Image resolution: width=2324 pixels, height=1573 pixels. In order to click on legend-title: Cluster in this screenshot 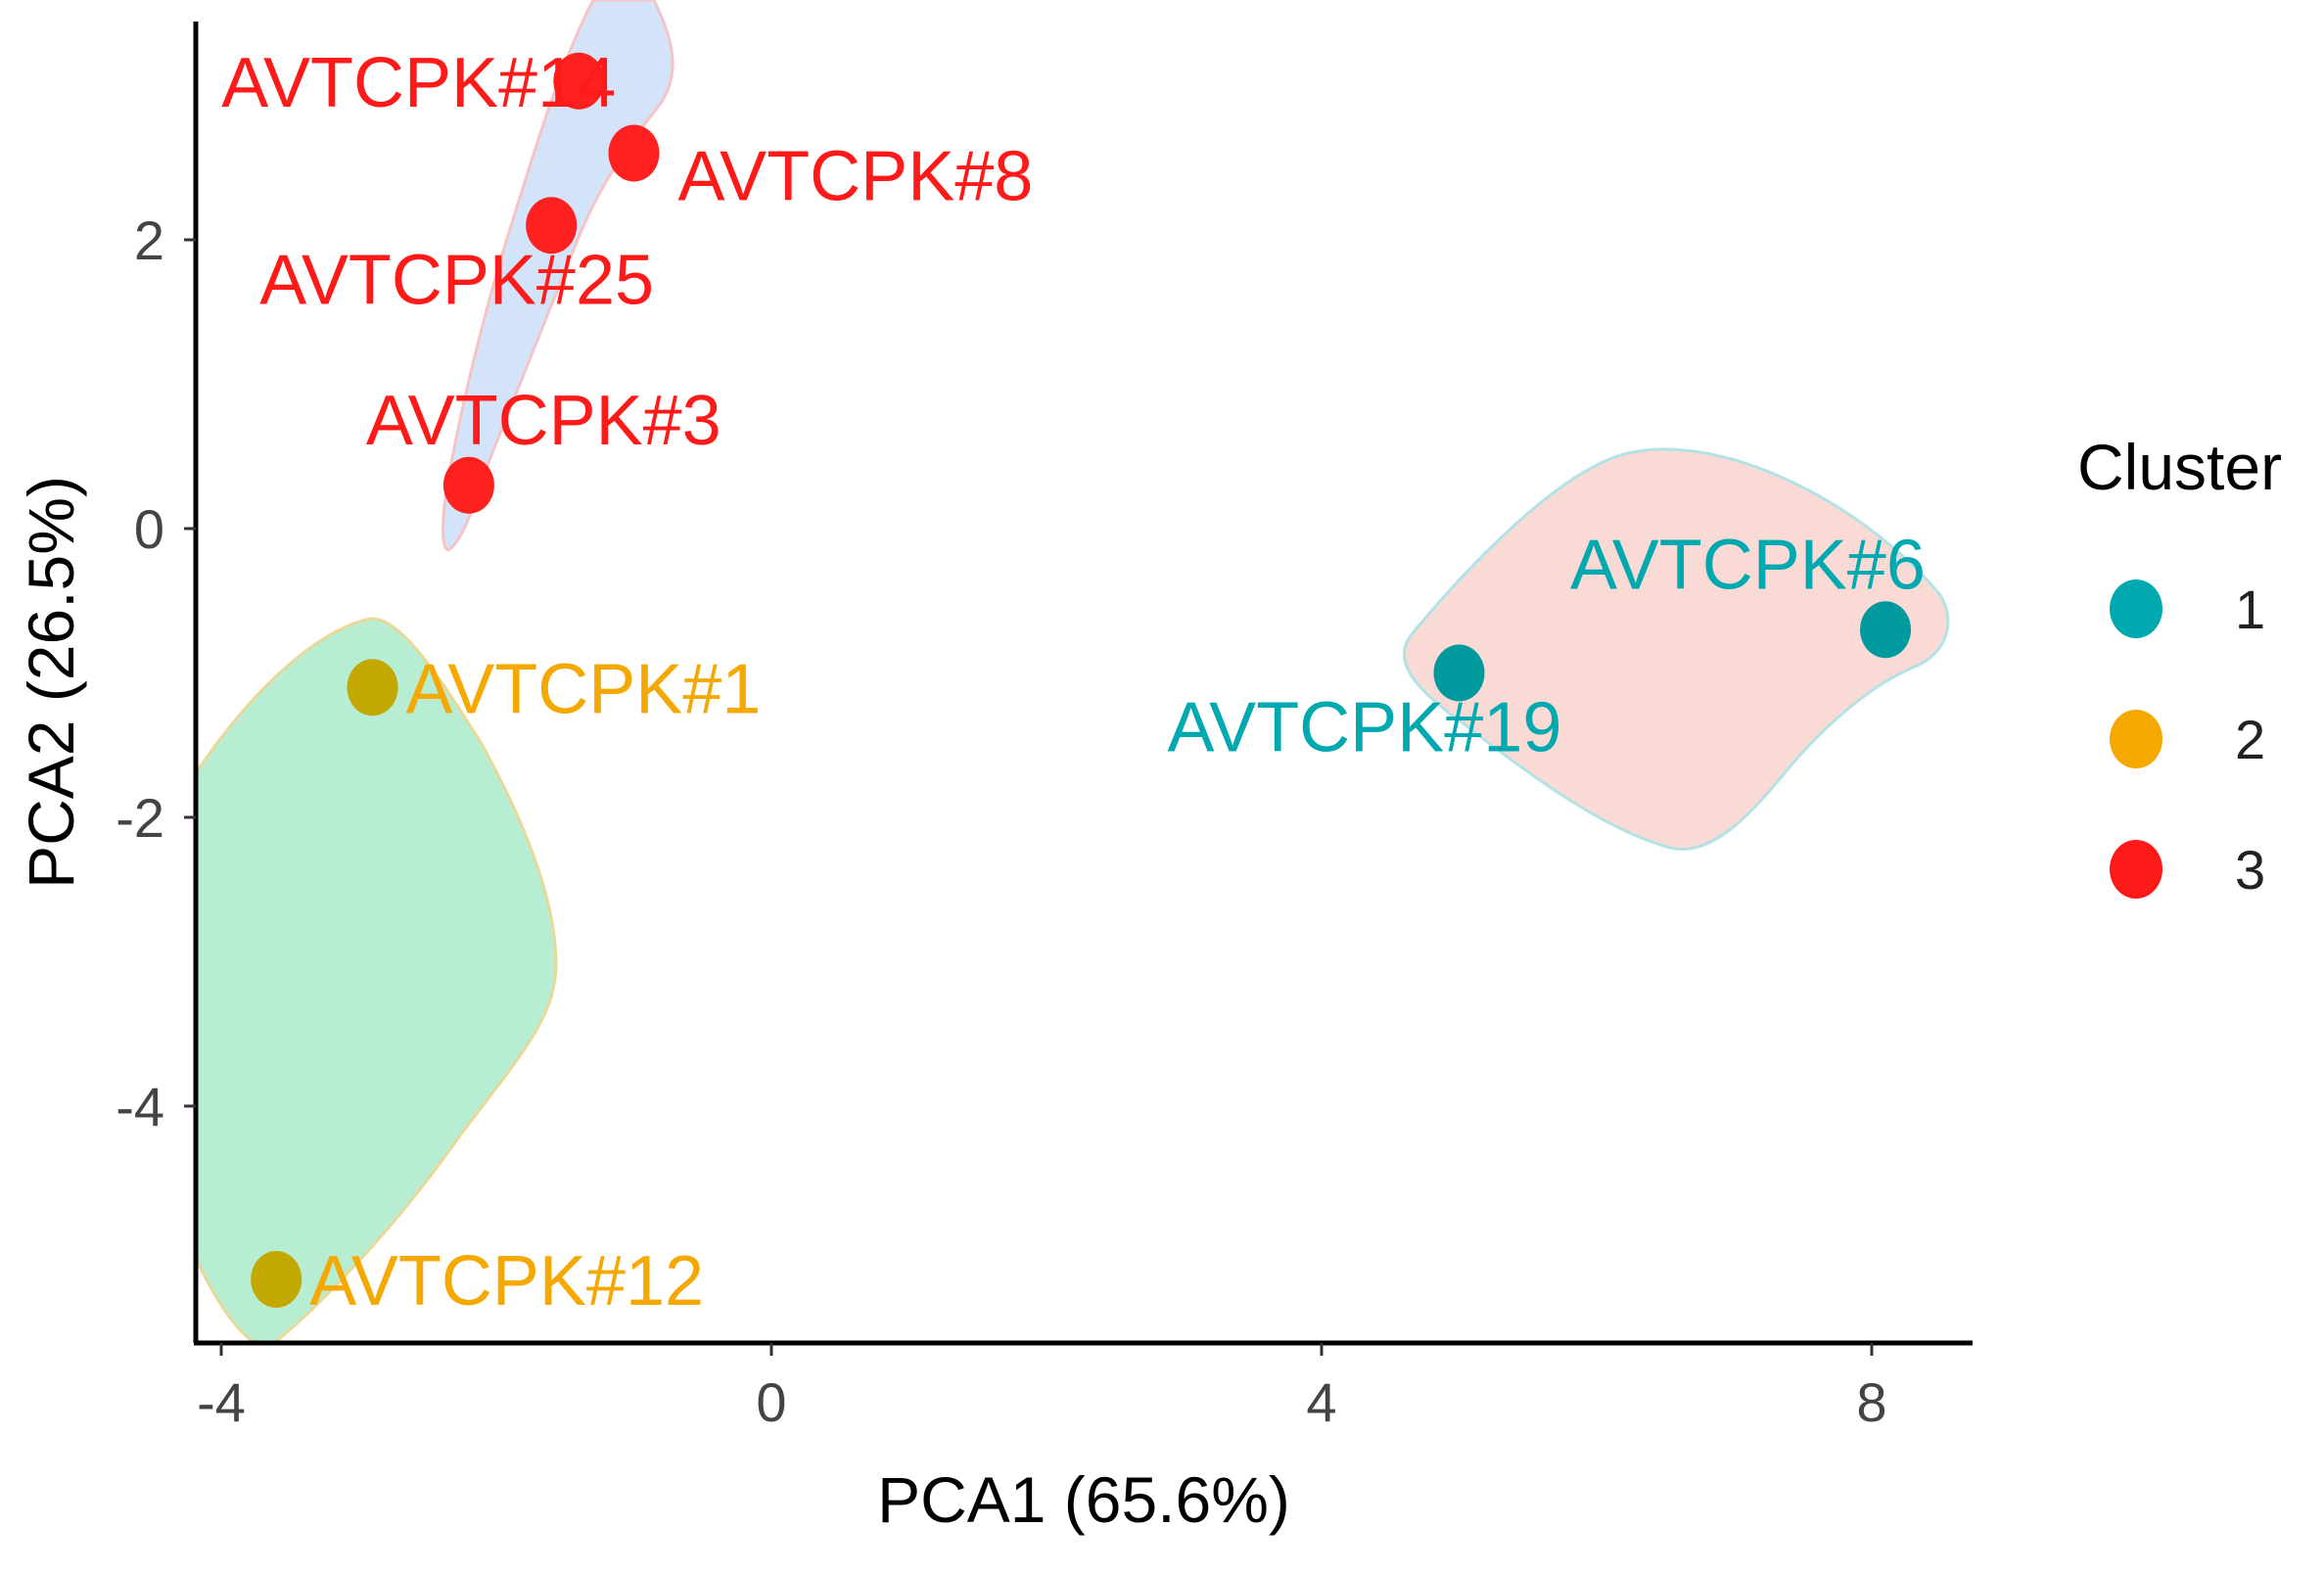, I will do `click(2179, 467)`.